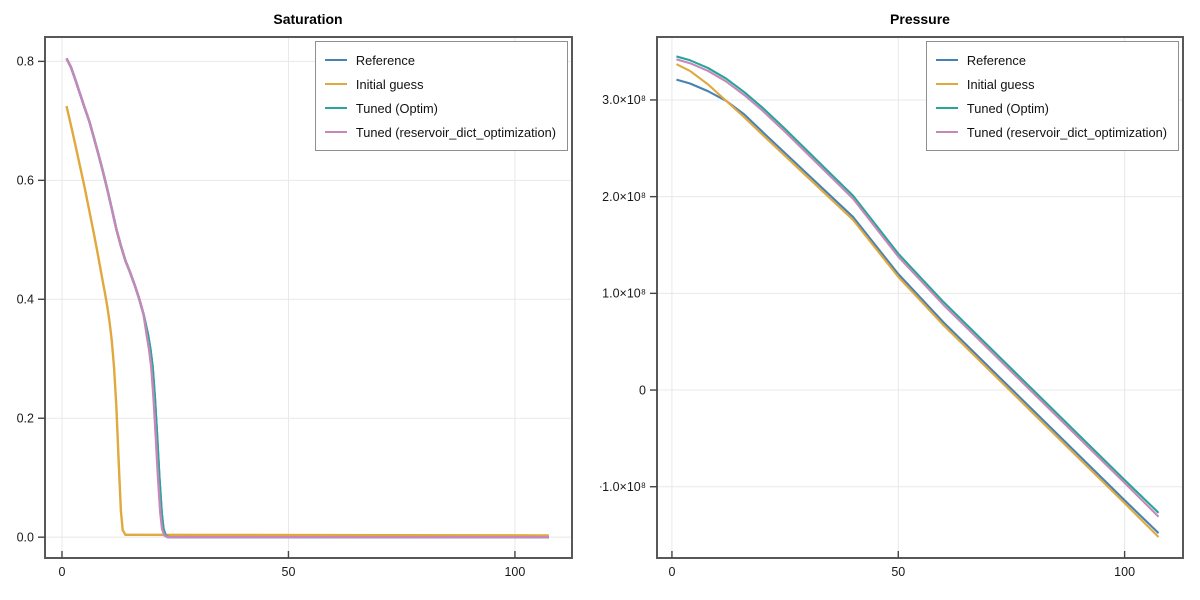 Image resolution: width=1200 pixels, height=600 pixels. I want to click on pressure-title: Pressure, so click(920, 19).